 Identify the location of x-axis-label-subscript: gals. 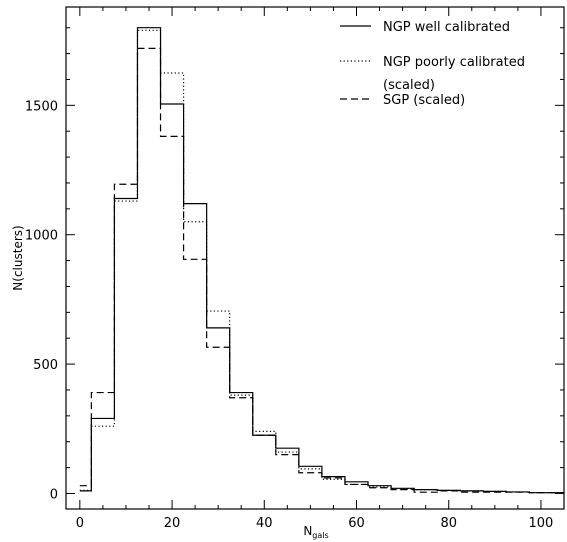
(320, 535).